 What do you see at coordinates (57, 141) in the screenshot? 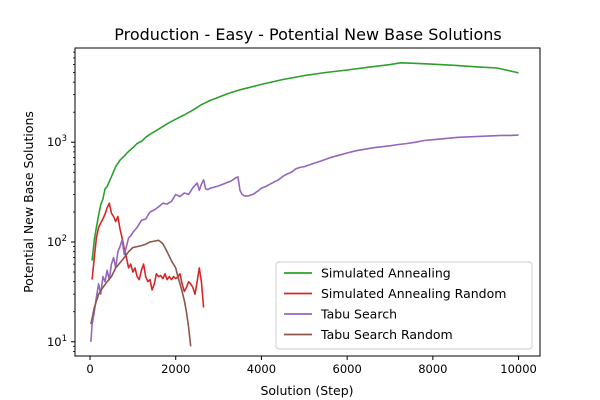
I see `y-tick-label: 10³` at bounding box center [57, 141].